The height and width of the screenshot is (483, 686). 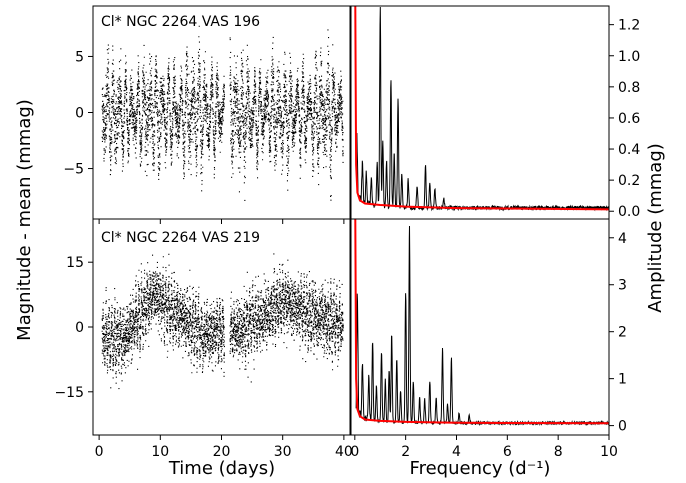 What do you see at coordinates (629, 150) in the screenshot?
I see `y-tick-label: 0.4` at bounding box center [629, 150].